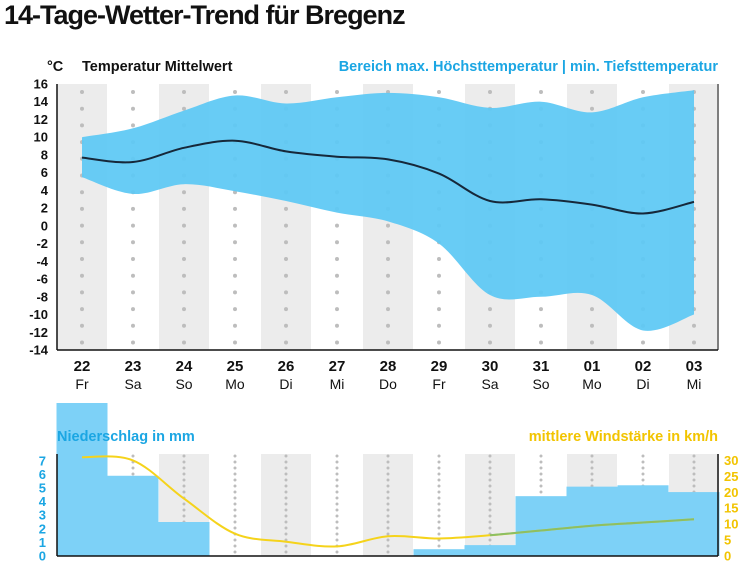  I want to click on wind-tick-label: 15, so click(731, 508).